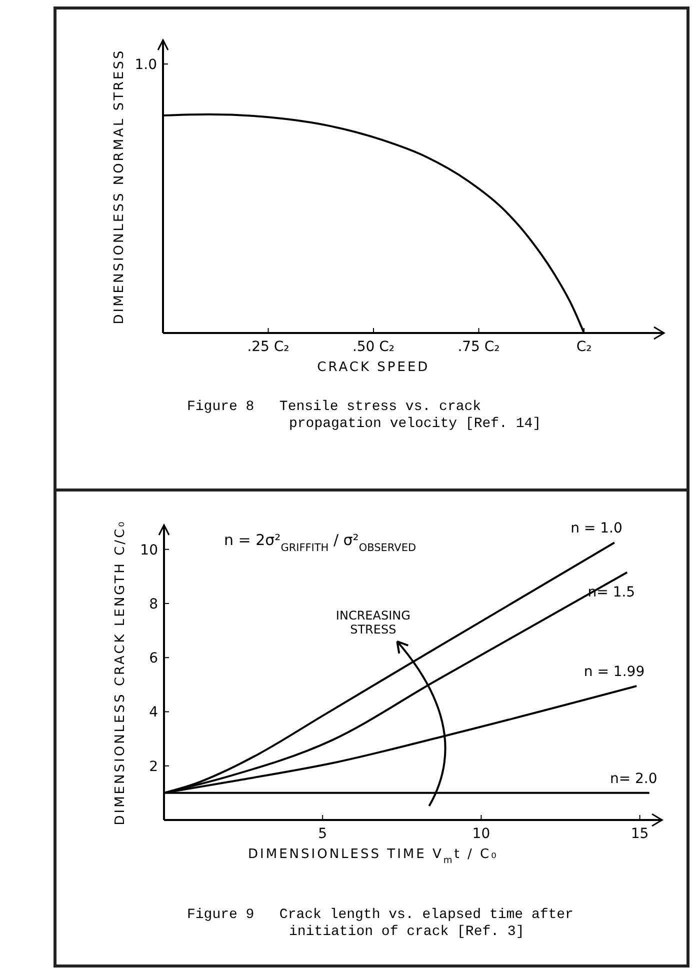 The height and width of the screenshot is (974, 696). I want to click on caption: Figure 9 Crack length vs. elapsed time after initiation of crack [Ref. 3], so click(380, 923).